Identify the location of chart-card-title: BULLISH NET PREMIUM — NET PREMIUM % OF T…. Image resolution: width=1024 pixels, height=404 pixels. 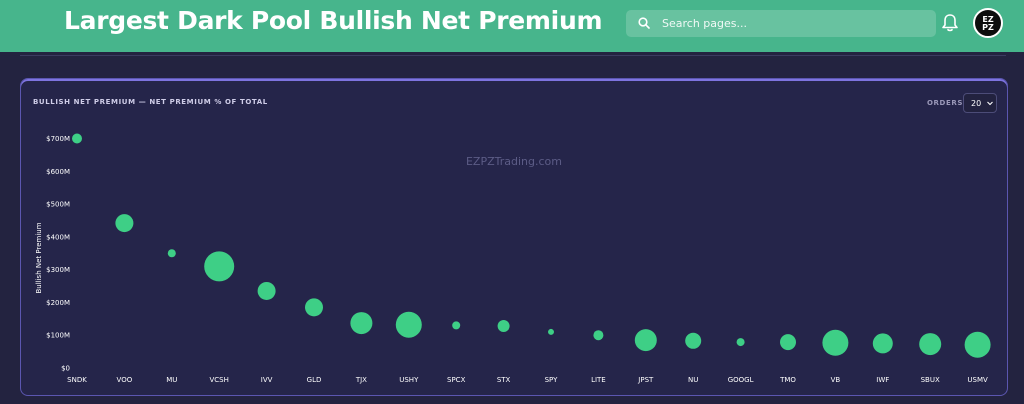
(150, 102).